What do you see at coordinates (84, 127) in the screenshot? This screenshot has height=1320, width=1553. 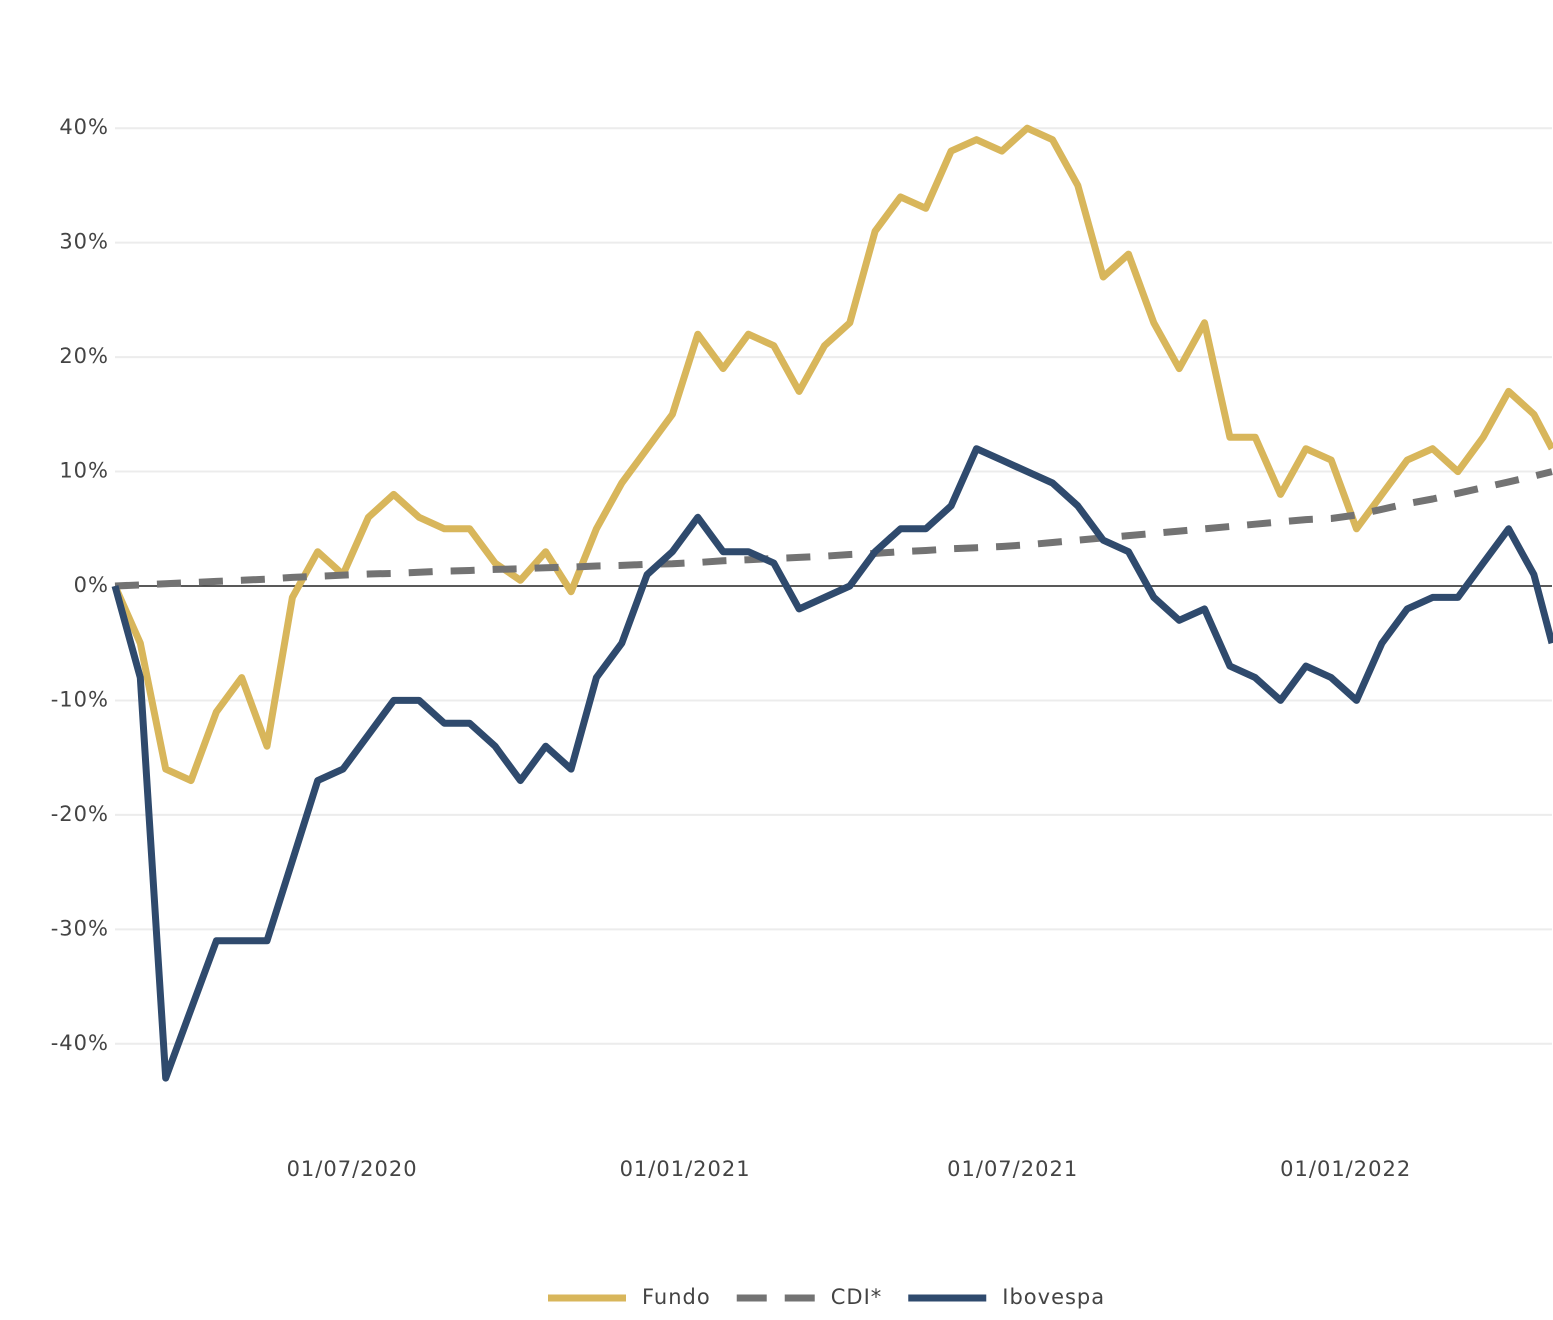 I see `y-tick-label: 40%` at bounding box center [84, 127].